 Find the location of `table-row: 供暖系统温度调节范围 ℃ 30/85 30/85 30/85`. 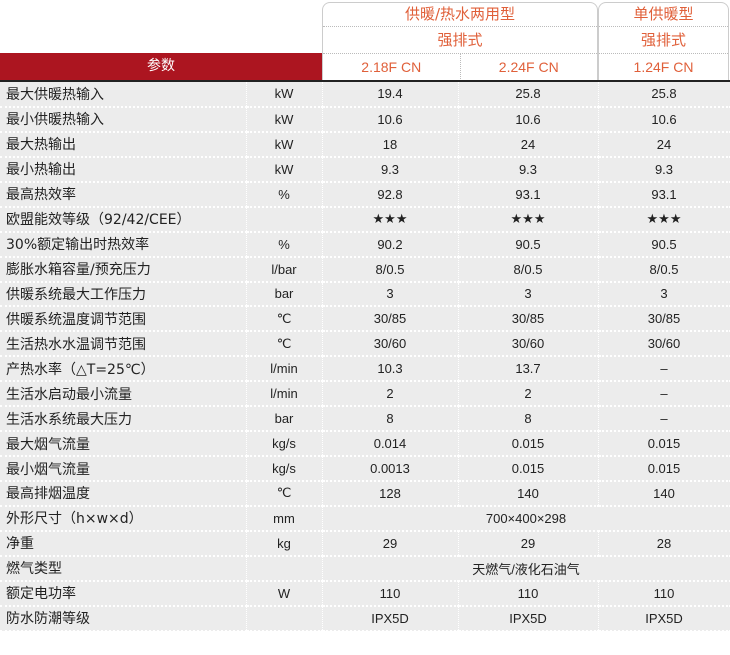

table-row: 供暖系统温度调节范围 ℃ 30/85 30/85 30/85 is located at coordinates (365, 319).